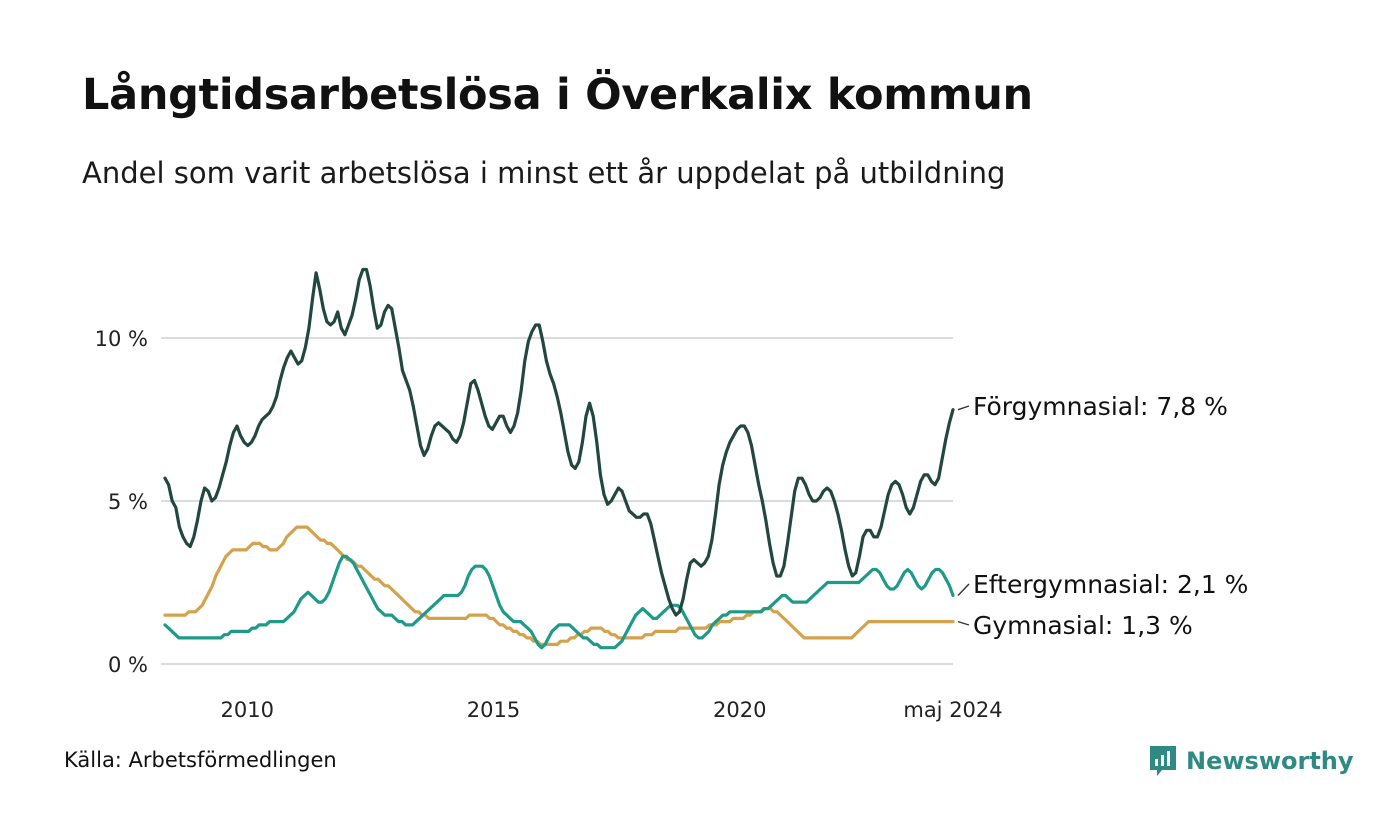  I want to click on brand-logo: Newsworthy, so click(1251, 761).